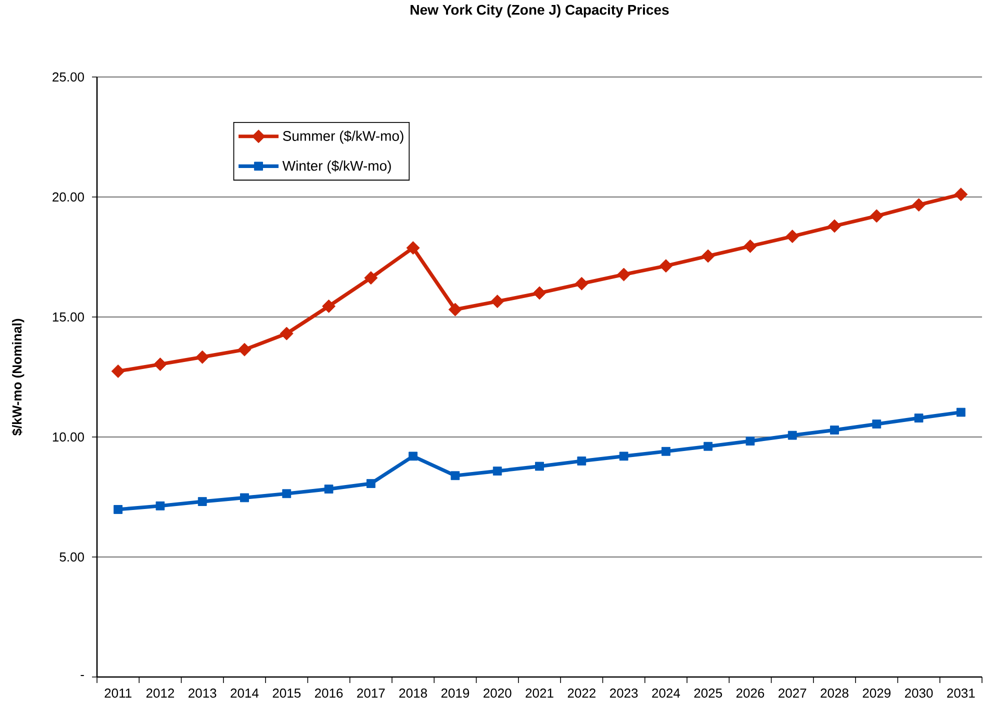 Image resolution: width=984 pixels, height=712 pixels. Describe the element at coordinates (72, 557) in the screenshot. I see `y-tick-label: 5.00` at that location.